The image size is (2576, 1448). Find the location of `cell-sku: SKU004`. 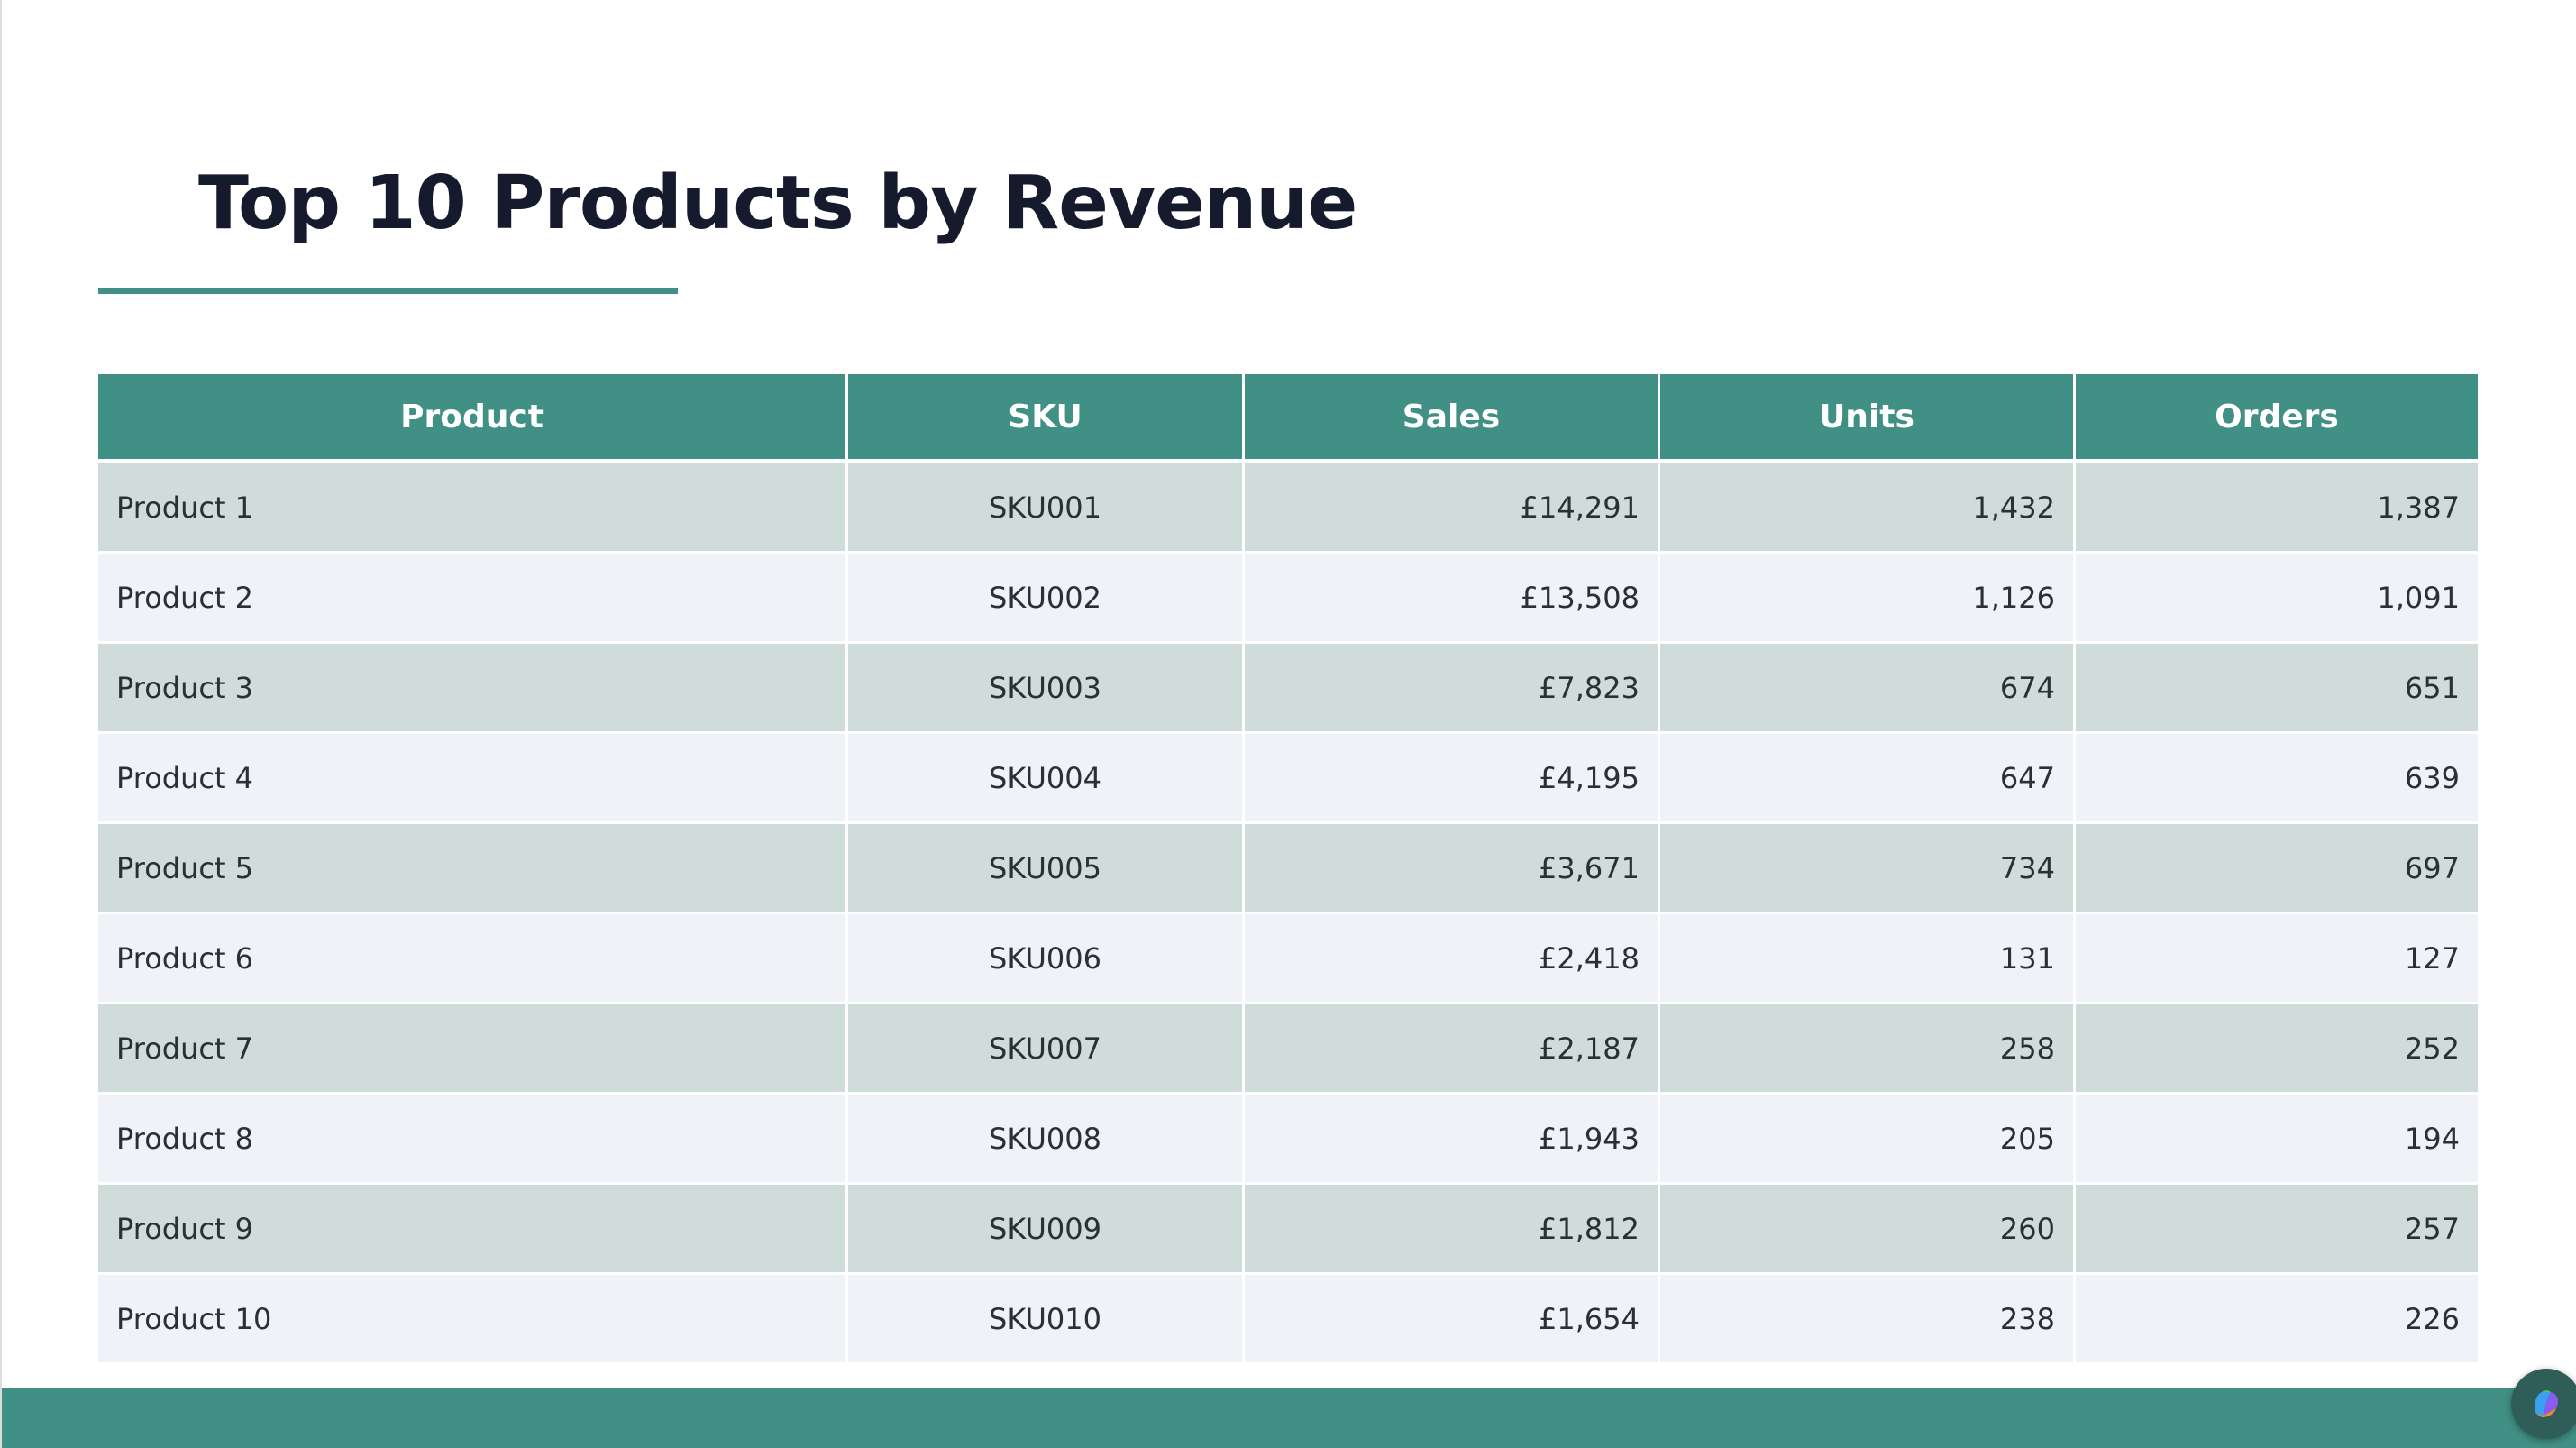

cell-sku: SKU004 is located at coordinates (1046, 779).